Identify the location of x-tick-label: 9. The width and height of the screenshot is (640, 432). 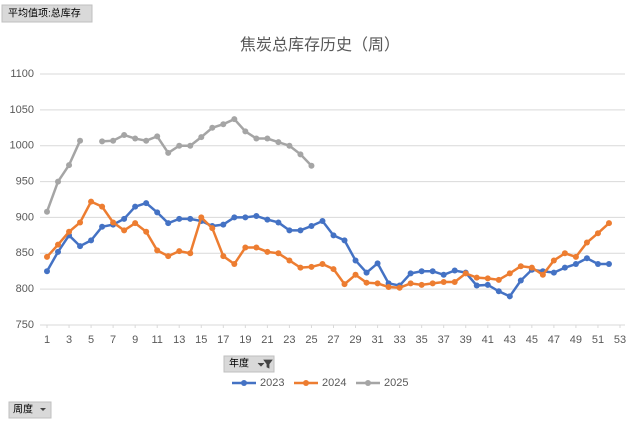
(135, 340).